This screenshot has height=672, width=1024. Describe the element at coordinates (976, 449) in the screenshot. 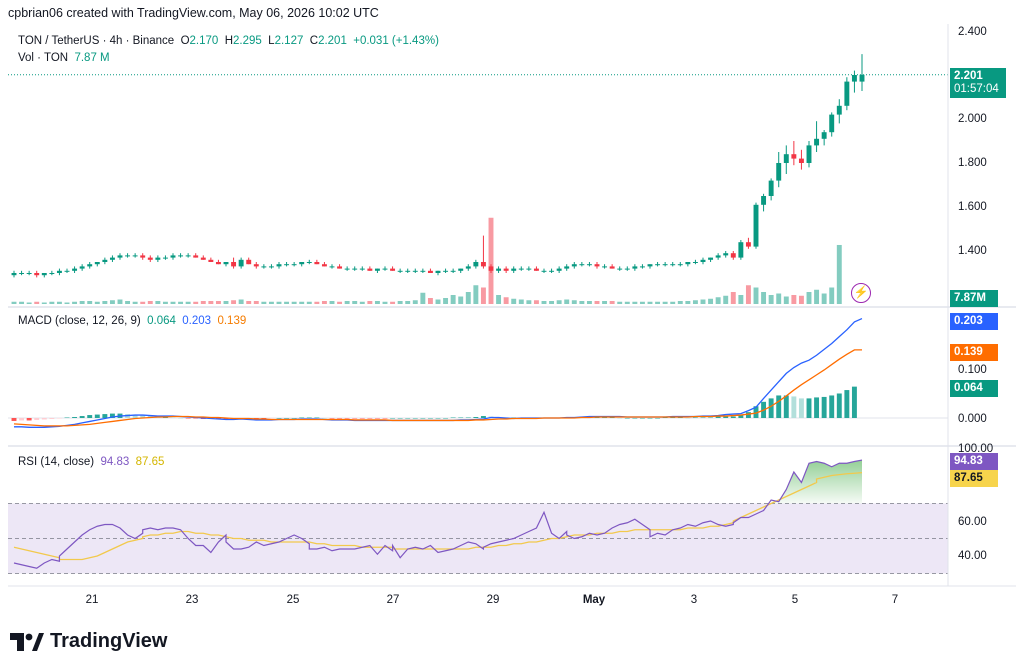

I see `rsi-tick-100: 100.00` at that location.